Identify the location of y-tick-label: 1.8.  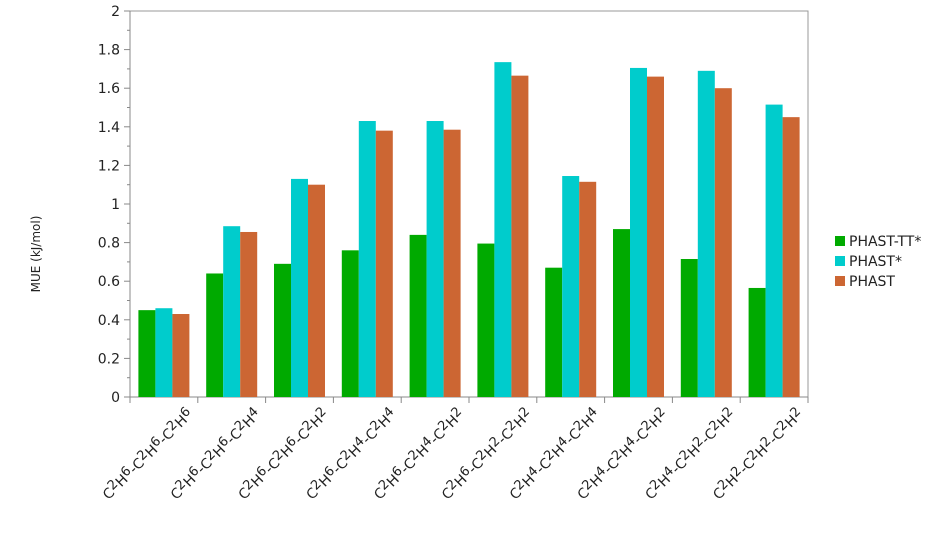
(109, 51).